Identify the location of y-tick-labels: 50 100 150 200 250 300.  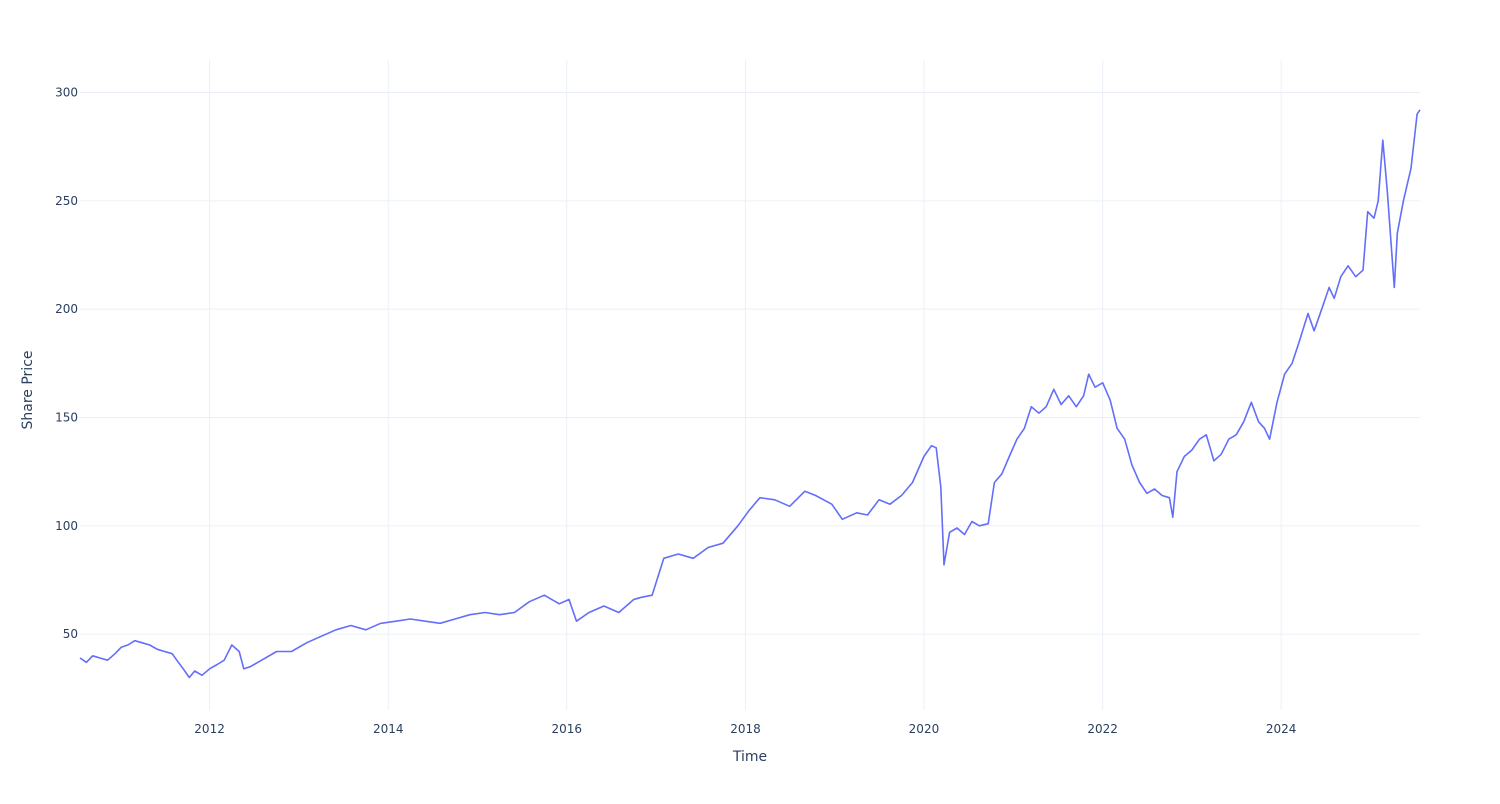
(66, 364).